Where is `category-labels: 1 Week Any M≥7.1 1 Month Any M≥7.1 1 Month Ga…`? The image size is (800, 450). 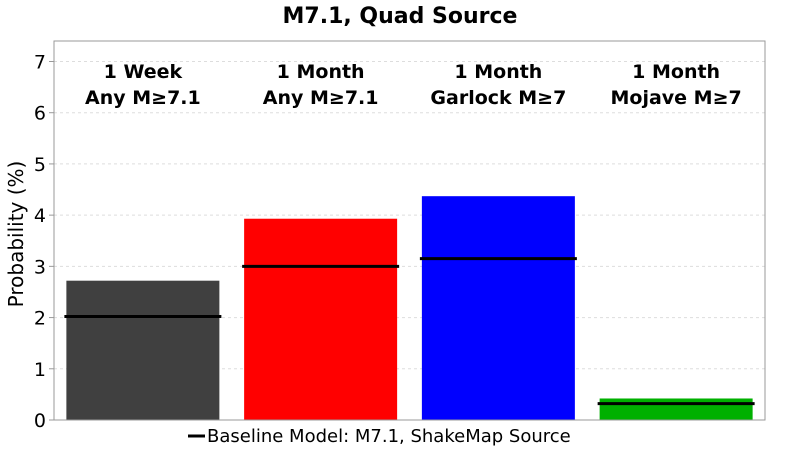
category-labels: 1 Week Any M≥7.1 1 Month Any M≥7.1 1 Month Ga… is located at coordinates (413, 85).